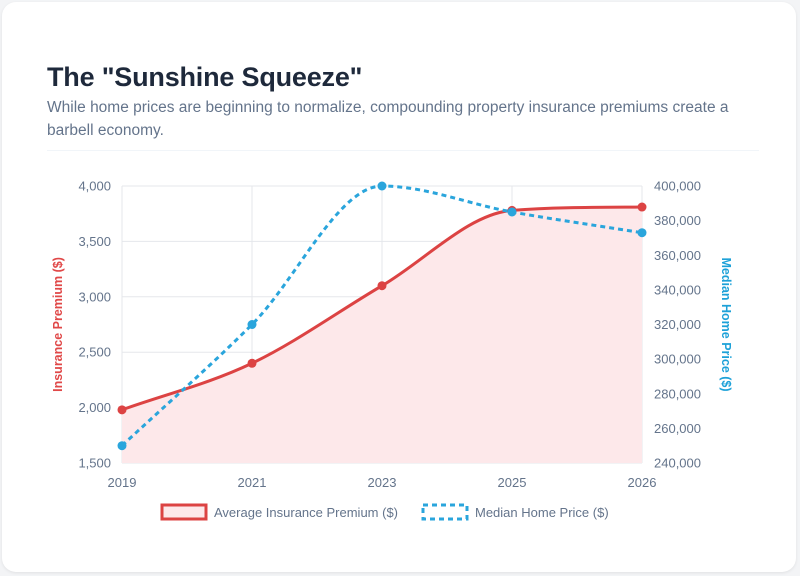 The height and width of the screenshot is (576, 800). Describe the element at coordinates (306, 512) in the screenshot. I see `legend-label-premium: Average Insurance Premium ($)` at that location.